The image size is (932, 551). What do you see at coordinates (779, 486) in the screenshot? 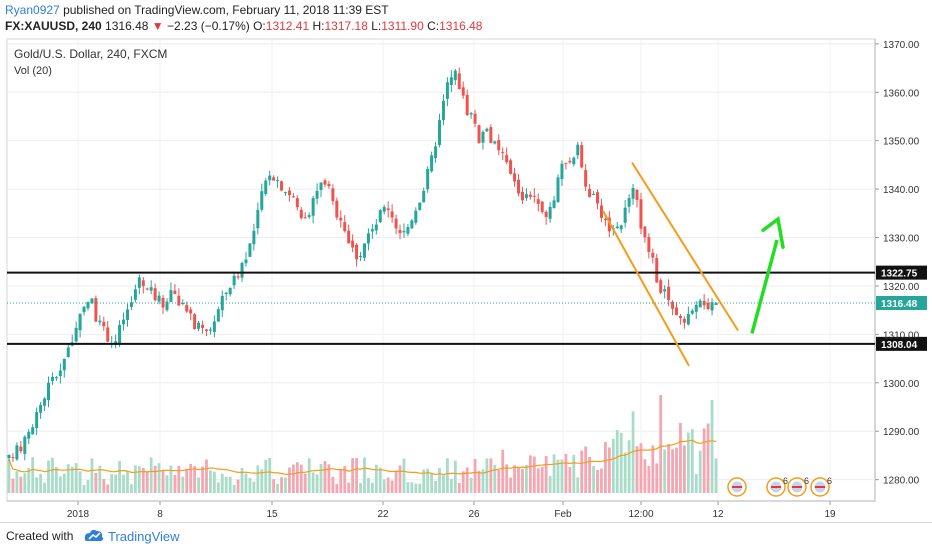
I see `event-flags: 6 6 6` at bounding box center [779, 486].